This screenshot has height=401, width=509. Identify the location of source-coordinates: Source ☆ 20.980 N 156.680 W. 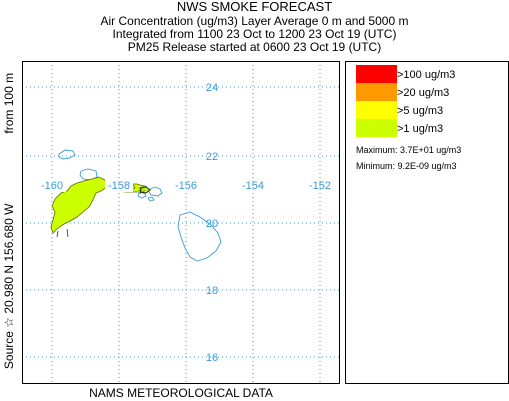
(9, 286).